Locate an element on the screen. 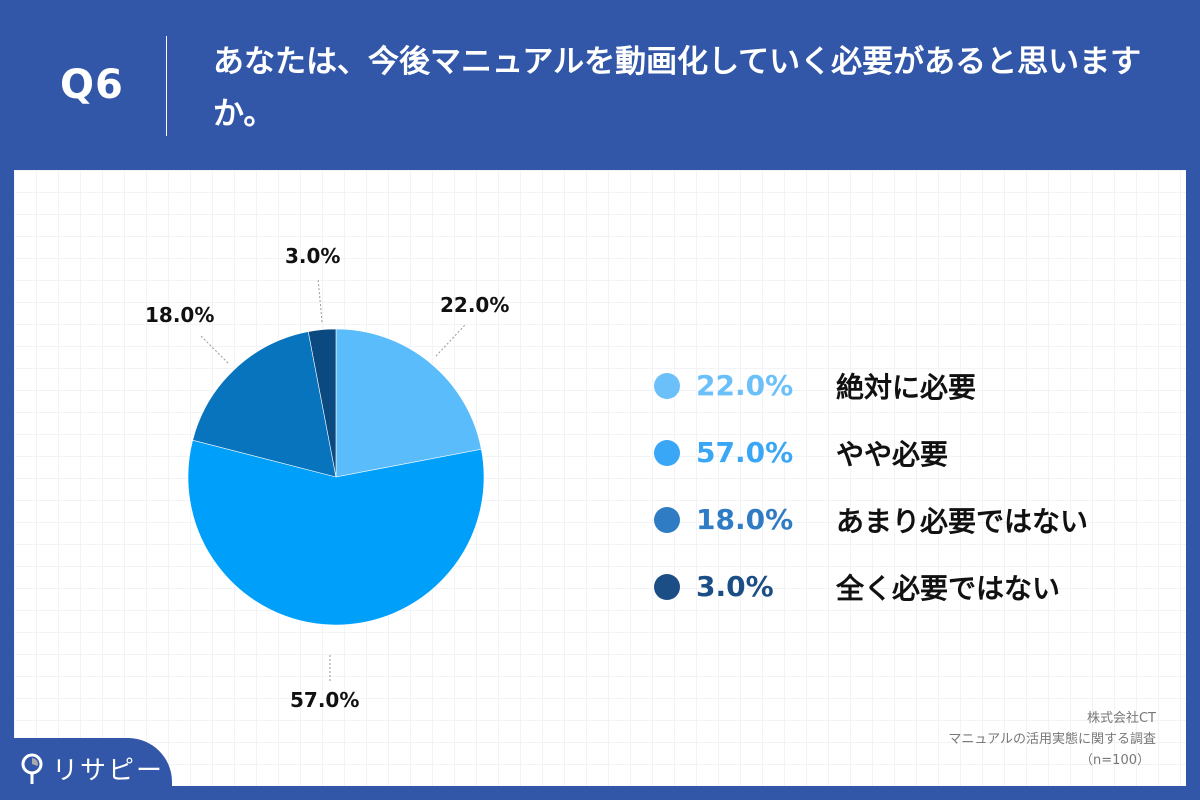 This screenshot has height=800, width=1200. source-note: 株式会社CT マニュアルの活用実態に関する調査 （n=100） is located at coordinates (1052, 739).